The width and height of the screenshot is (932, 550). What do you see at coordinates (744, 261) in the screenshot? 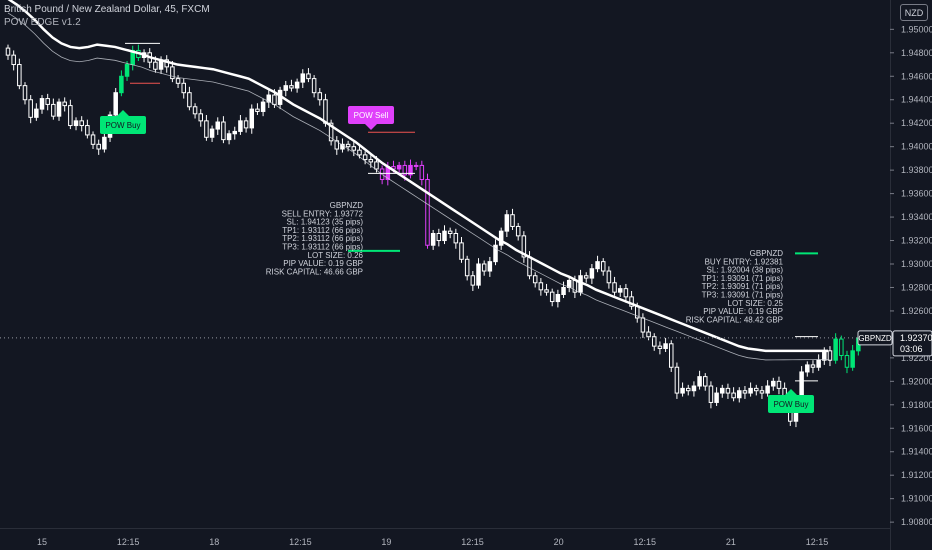
I see `buy-info-line: BUY ENTRY: 1.92381` at bounding box center [744, 261].